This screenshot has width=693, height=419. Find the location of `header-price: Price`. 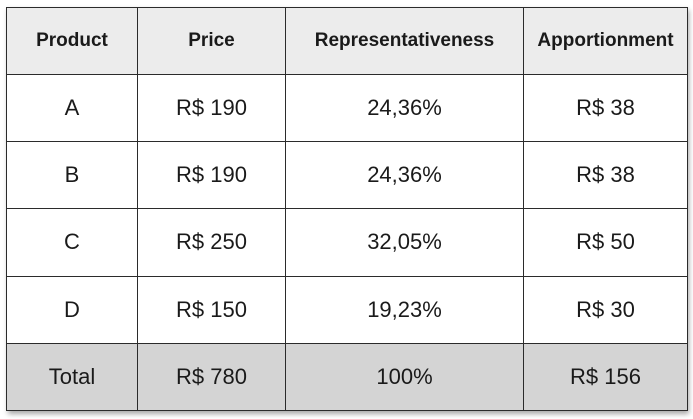

header-price: Price is located at coordinates (211, 41).